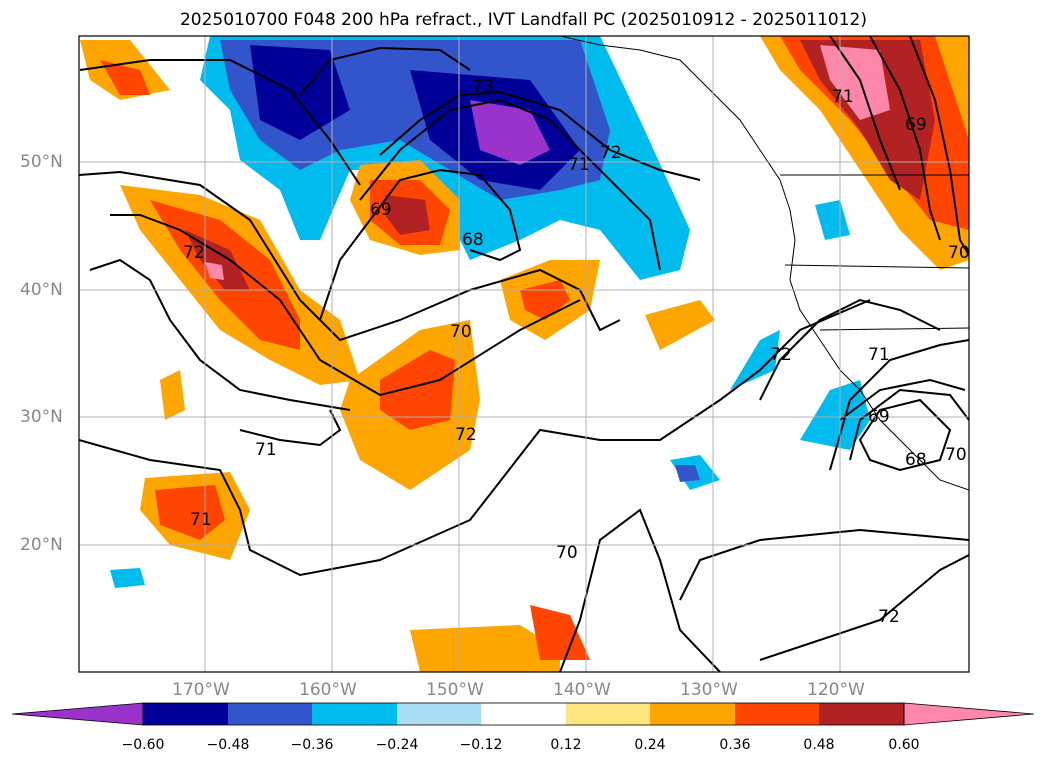 The image size is (1047, 765). I want to click on colorbar-tick-label: 0.36, so click(735, 745).